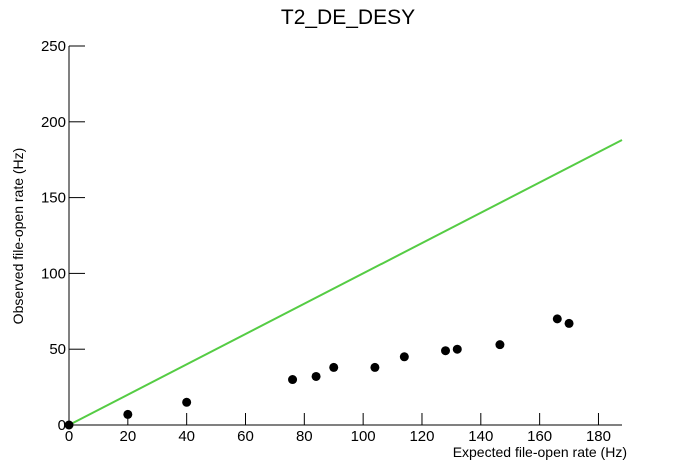 This screenshot has width=696, height=472. What do you see at coordinates (69, 436) in the screenshot?
I see `x-tick-label: 0` at bounding box center [69, 436].